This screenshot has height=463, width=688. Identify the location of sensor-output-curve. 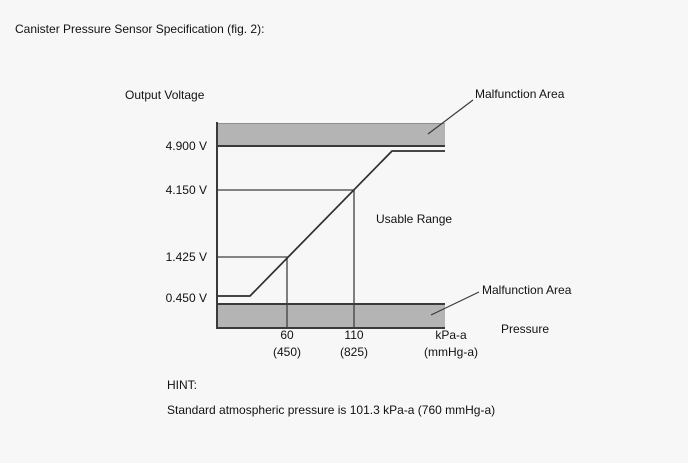
(331, 223).